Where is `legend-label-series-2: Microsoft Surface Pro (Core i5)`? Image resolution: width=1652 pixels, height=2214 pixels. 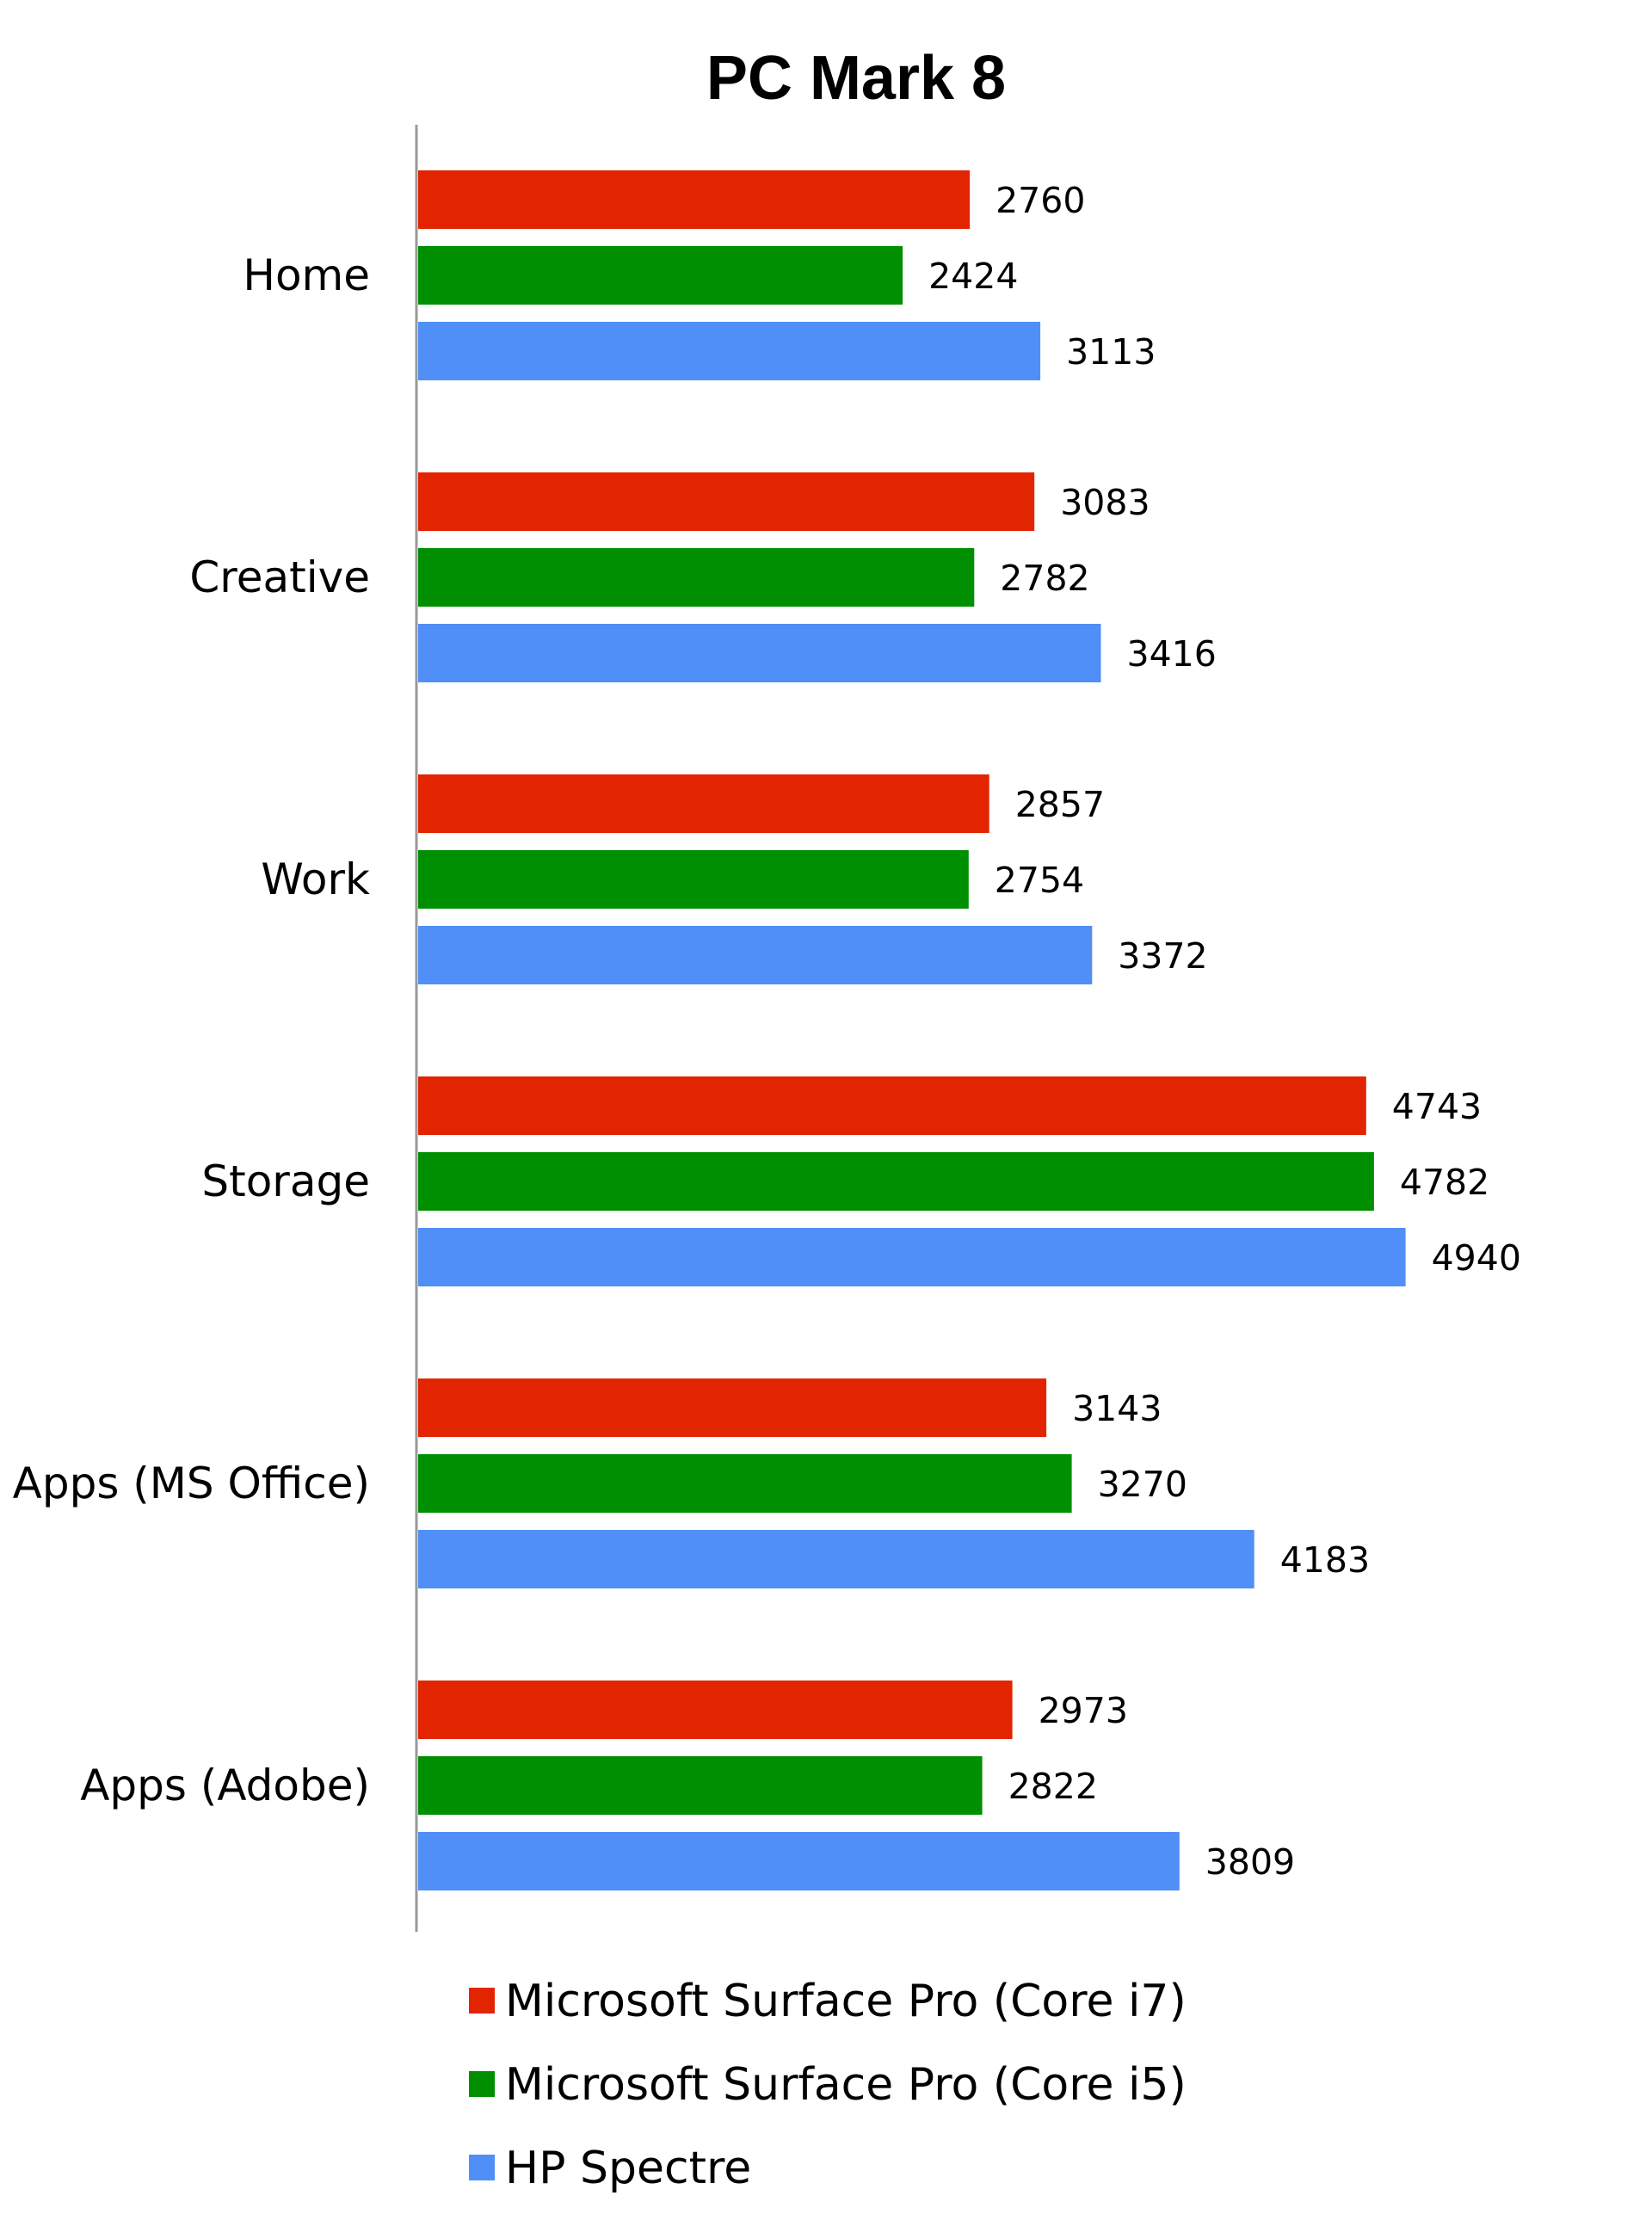
legend-label-series-2: Microsoft Surface Pro (Core i5) is located at coordinates (846, 2085).